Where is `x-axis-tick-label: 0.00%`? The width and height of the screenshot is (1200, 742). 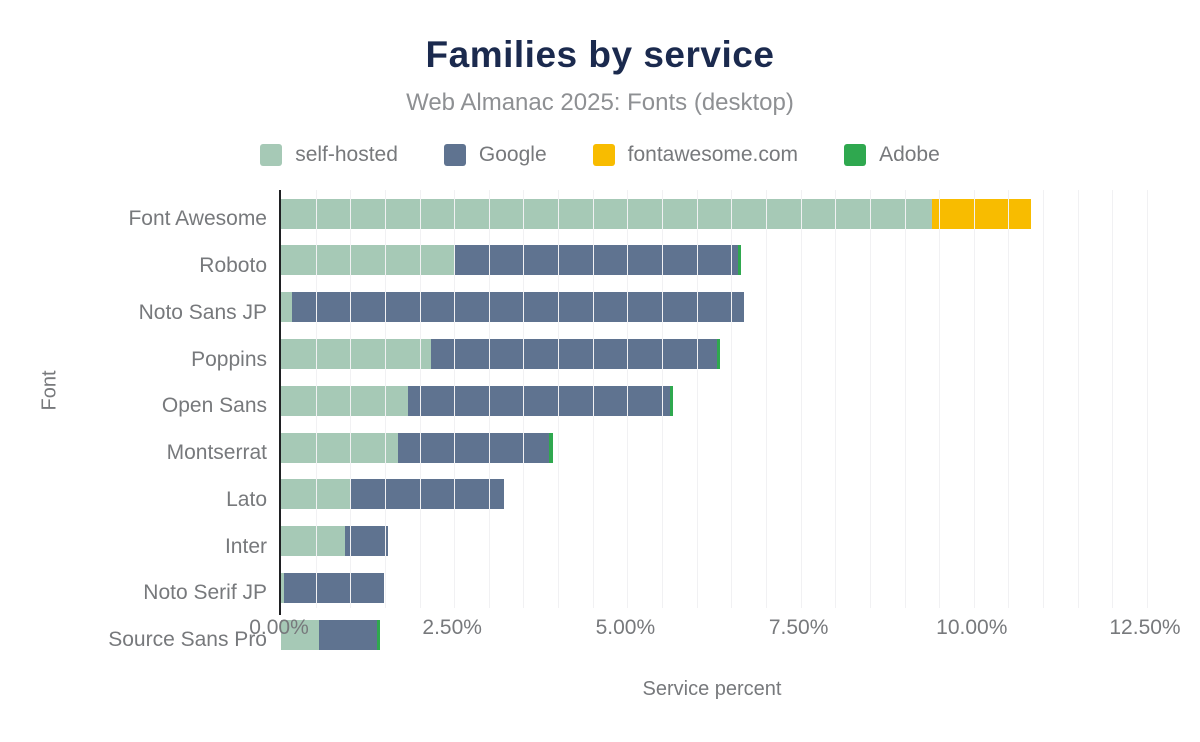
x-axis-tick-label: 0.00% is located at coordinates (279, 627).